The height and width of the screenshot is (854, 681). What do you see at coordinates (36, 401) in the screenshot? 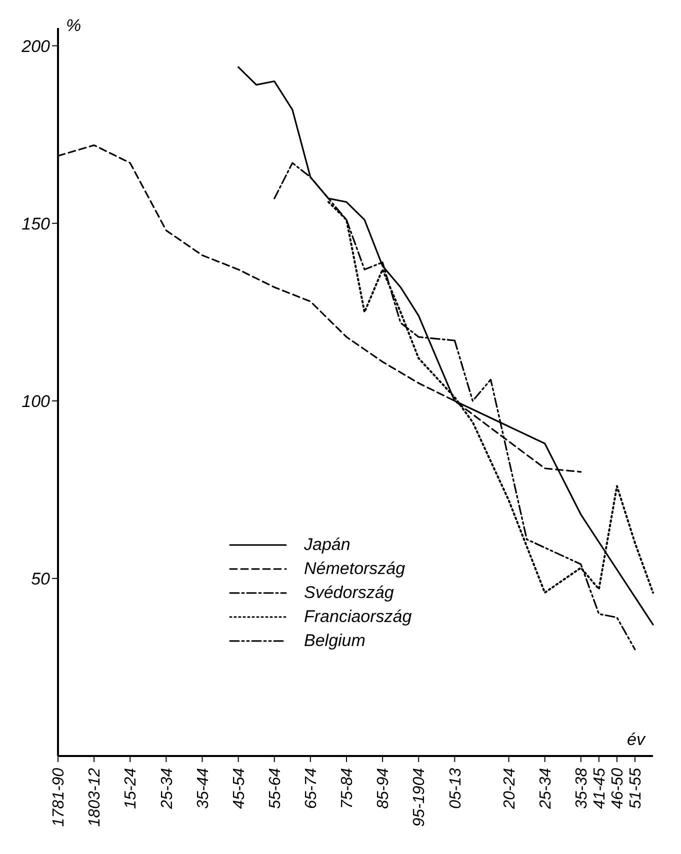
I see `y-tick-label: 100` at bounding box center [36, 401].